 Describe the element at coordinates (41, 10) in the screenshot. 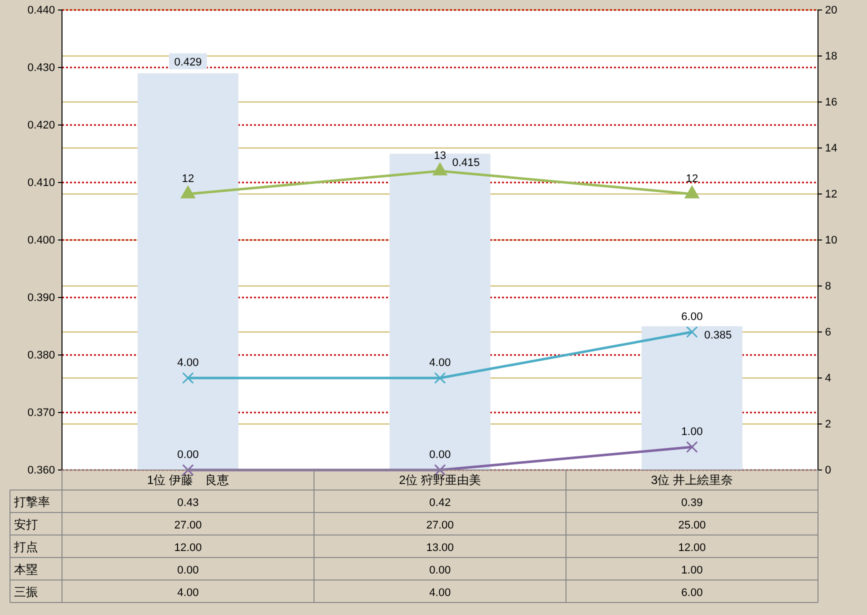

I see `y-tick-label: 0.440` at that location.